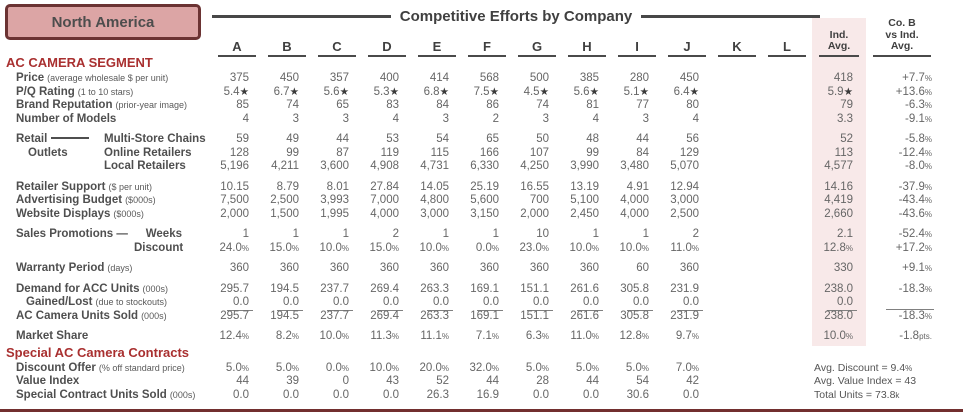  What do you see at coordinates (395, 118) in the screenshot?
I see `value-cell: 4` at bounding box center [395, 118].